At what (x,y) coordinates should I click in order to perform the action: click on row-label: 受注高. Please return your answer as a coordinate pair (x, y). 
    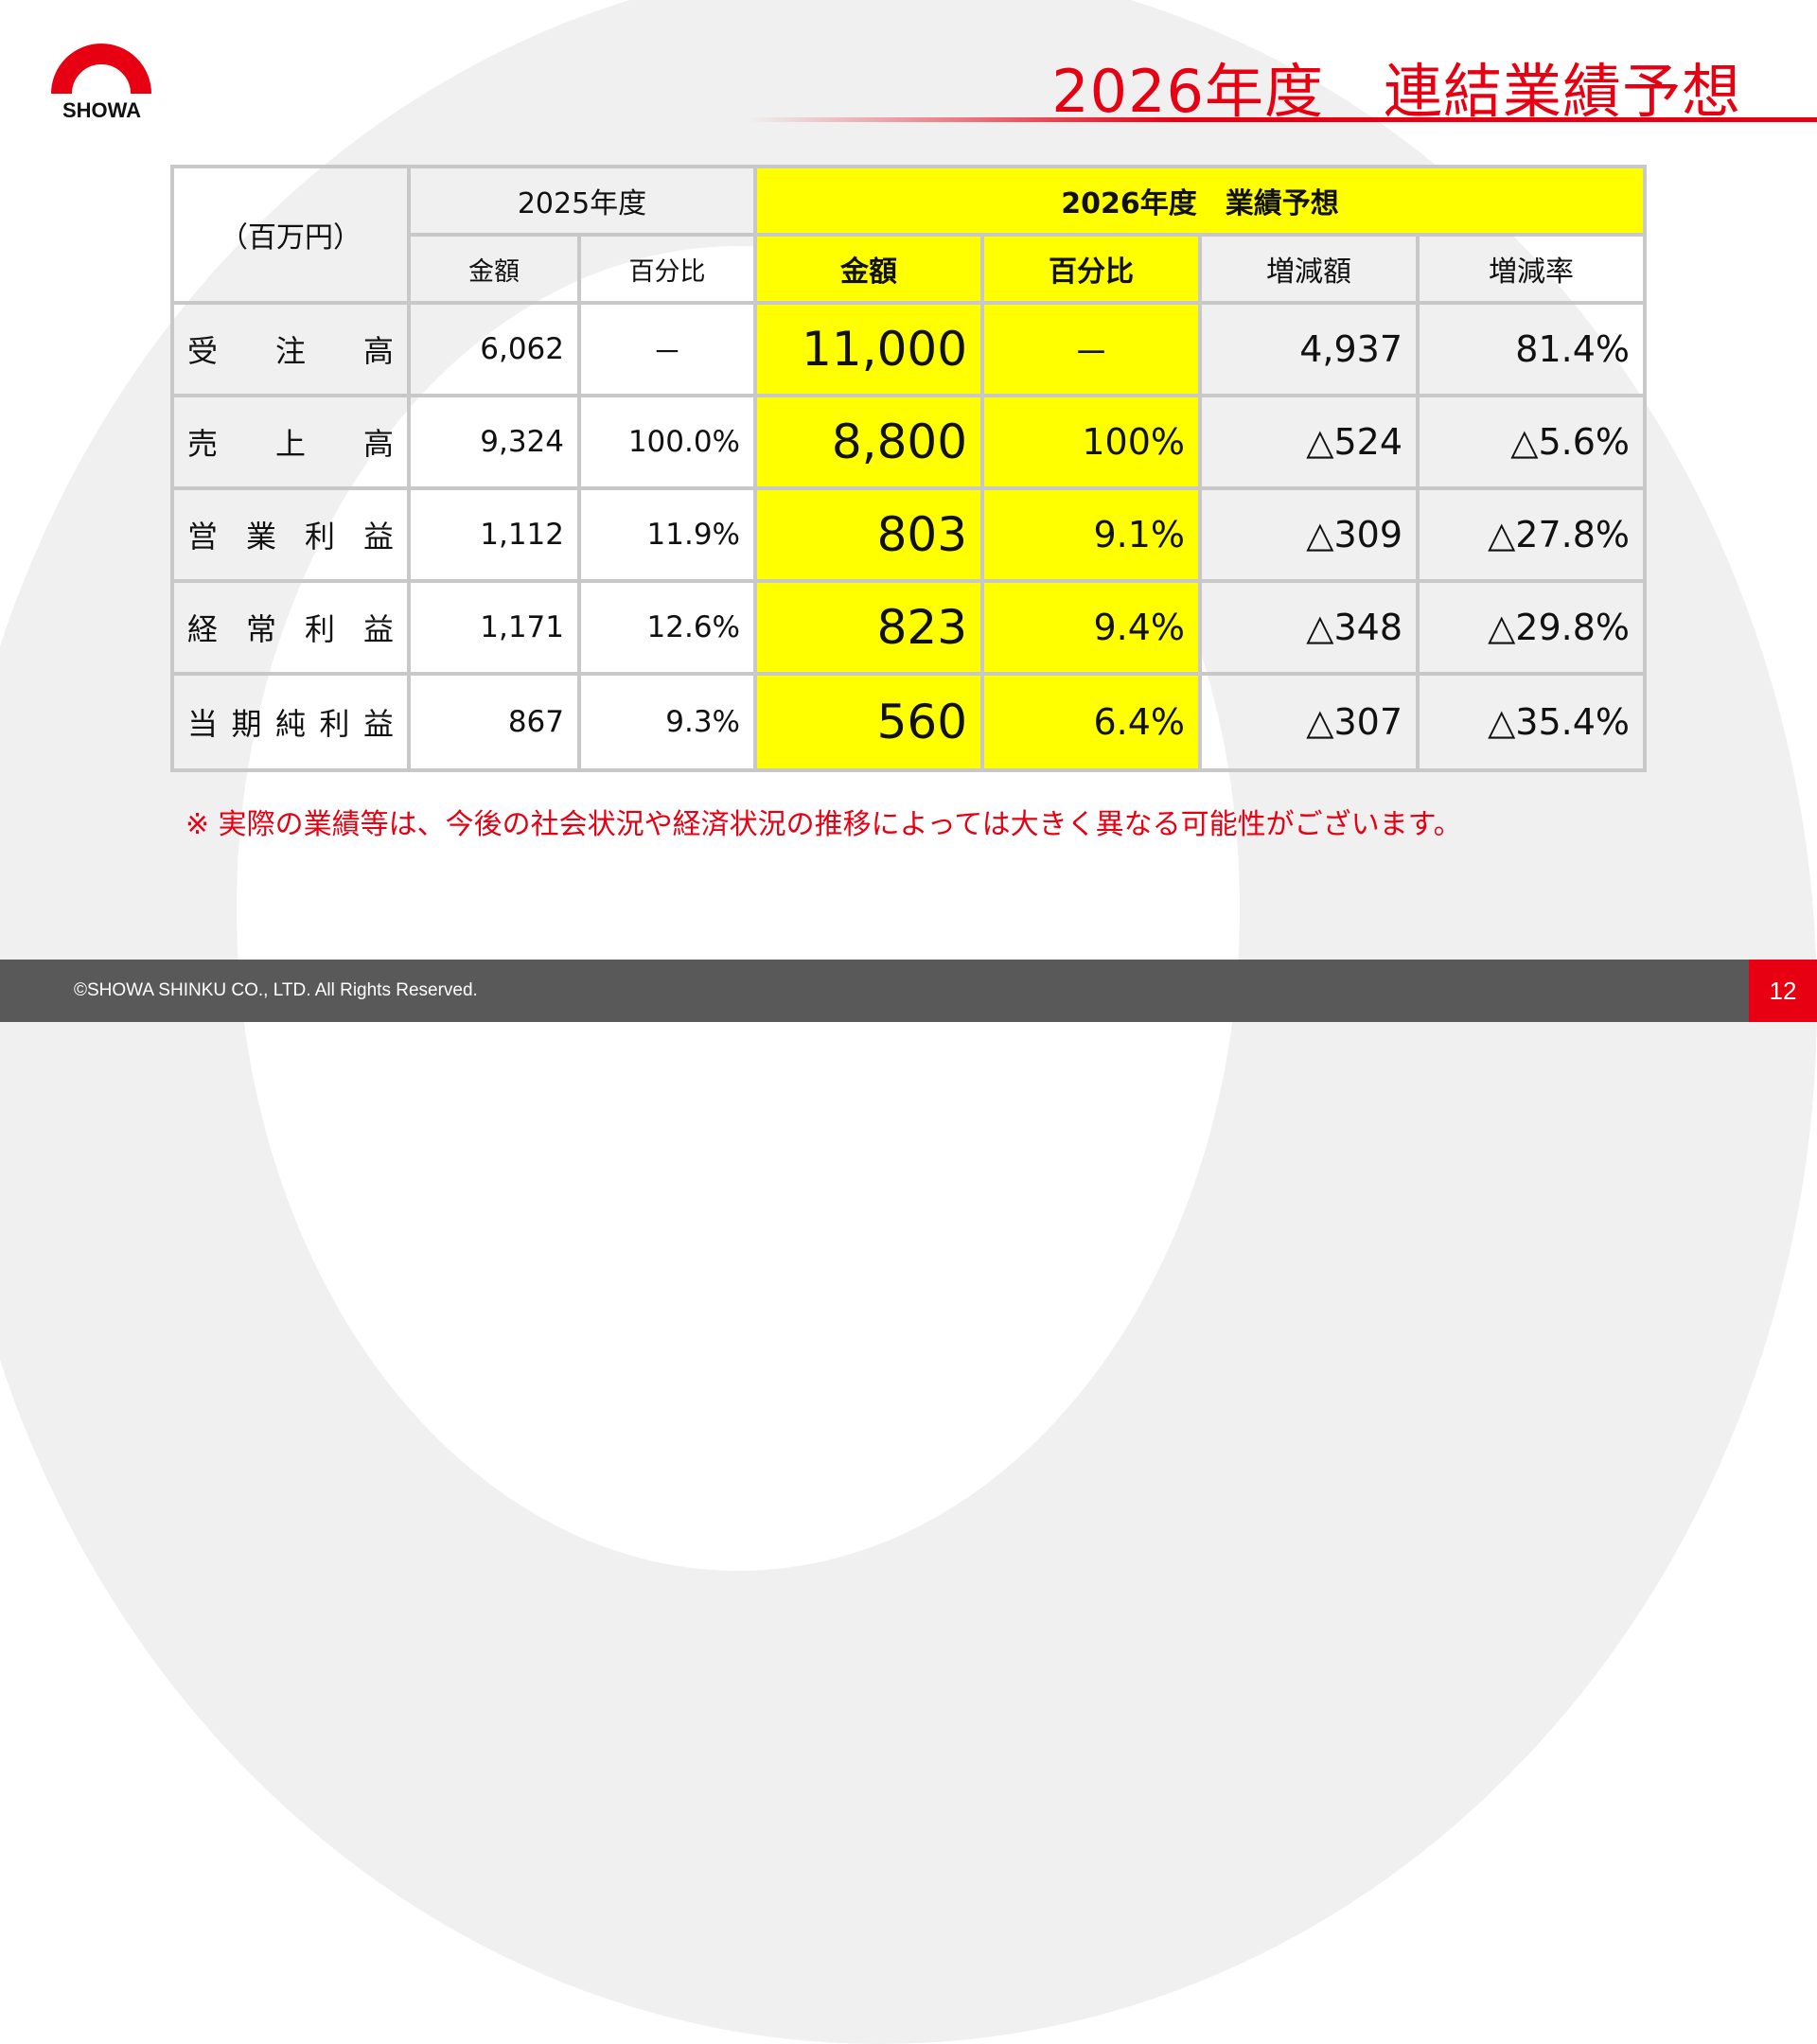
    Looking at the image, I should click on (291, 349).